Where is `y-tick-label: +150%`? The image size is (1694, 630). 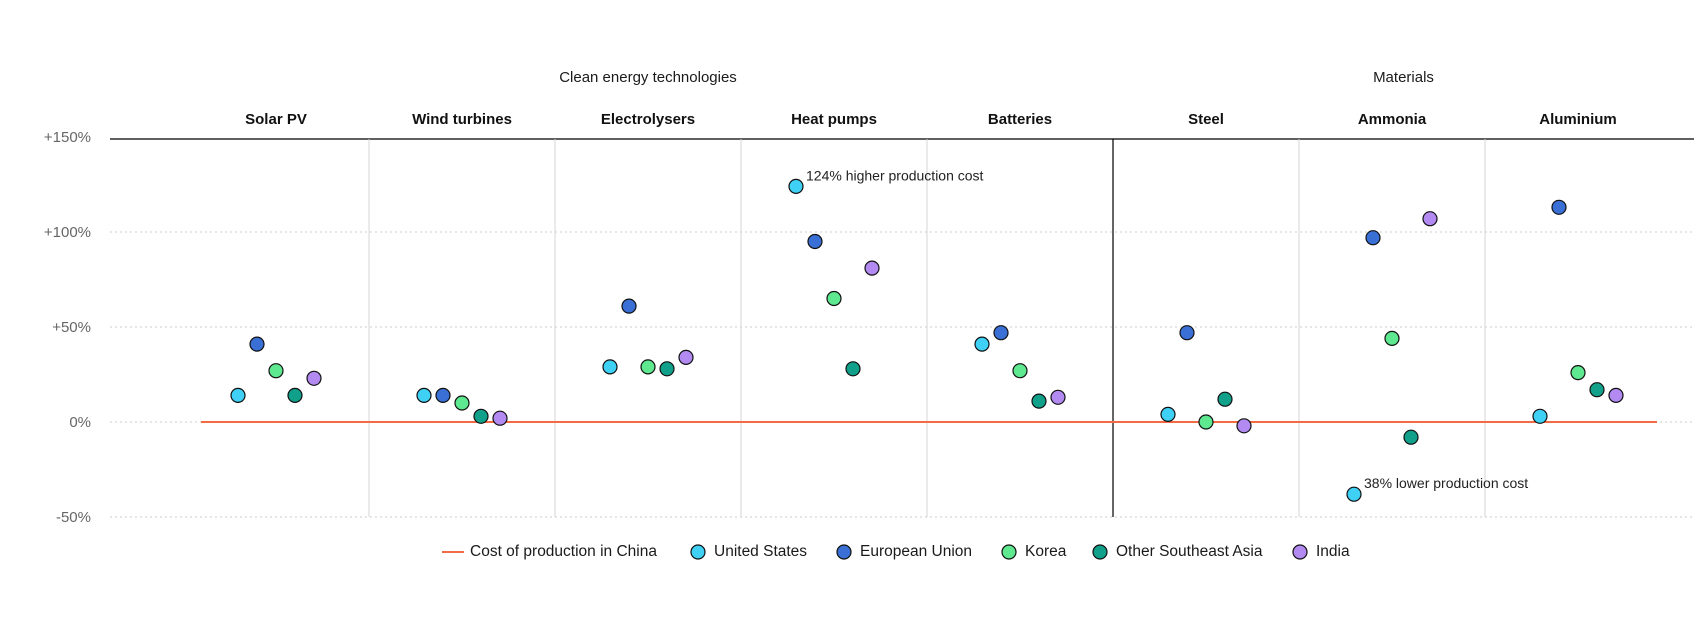 y-tick-label: +150% is located at coordinates (67, 137).